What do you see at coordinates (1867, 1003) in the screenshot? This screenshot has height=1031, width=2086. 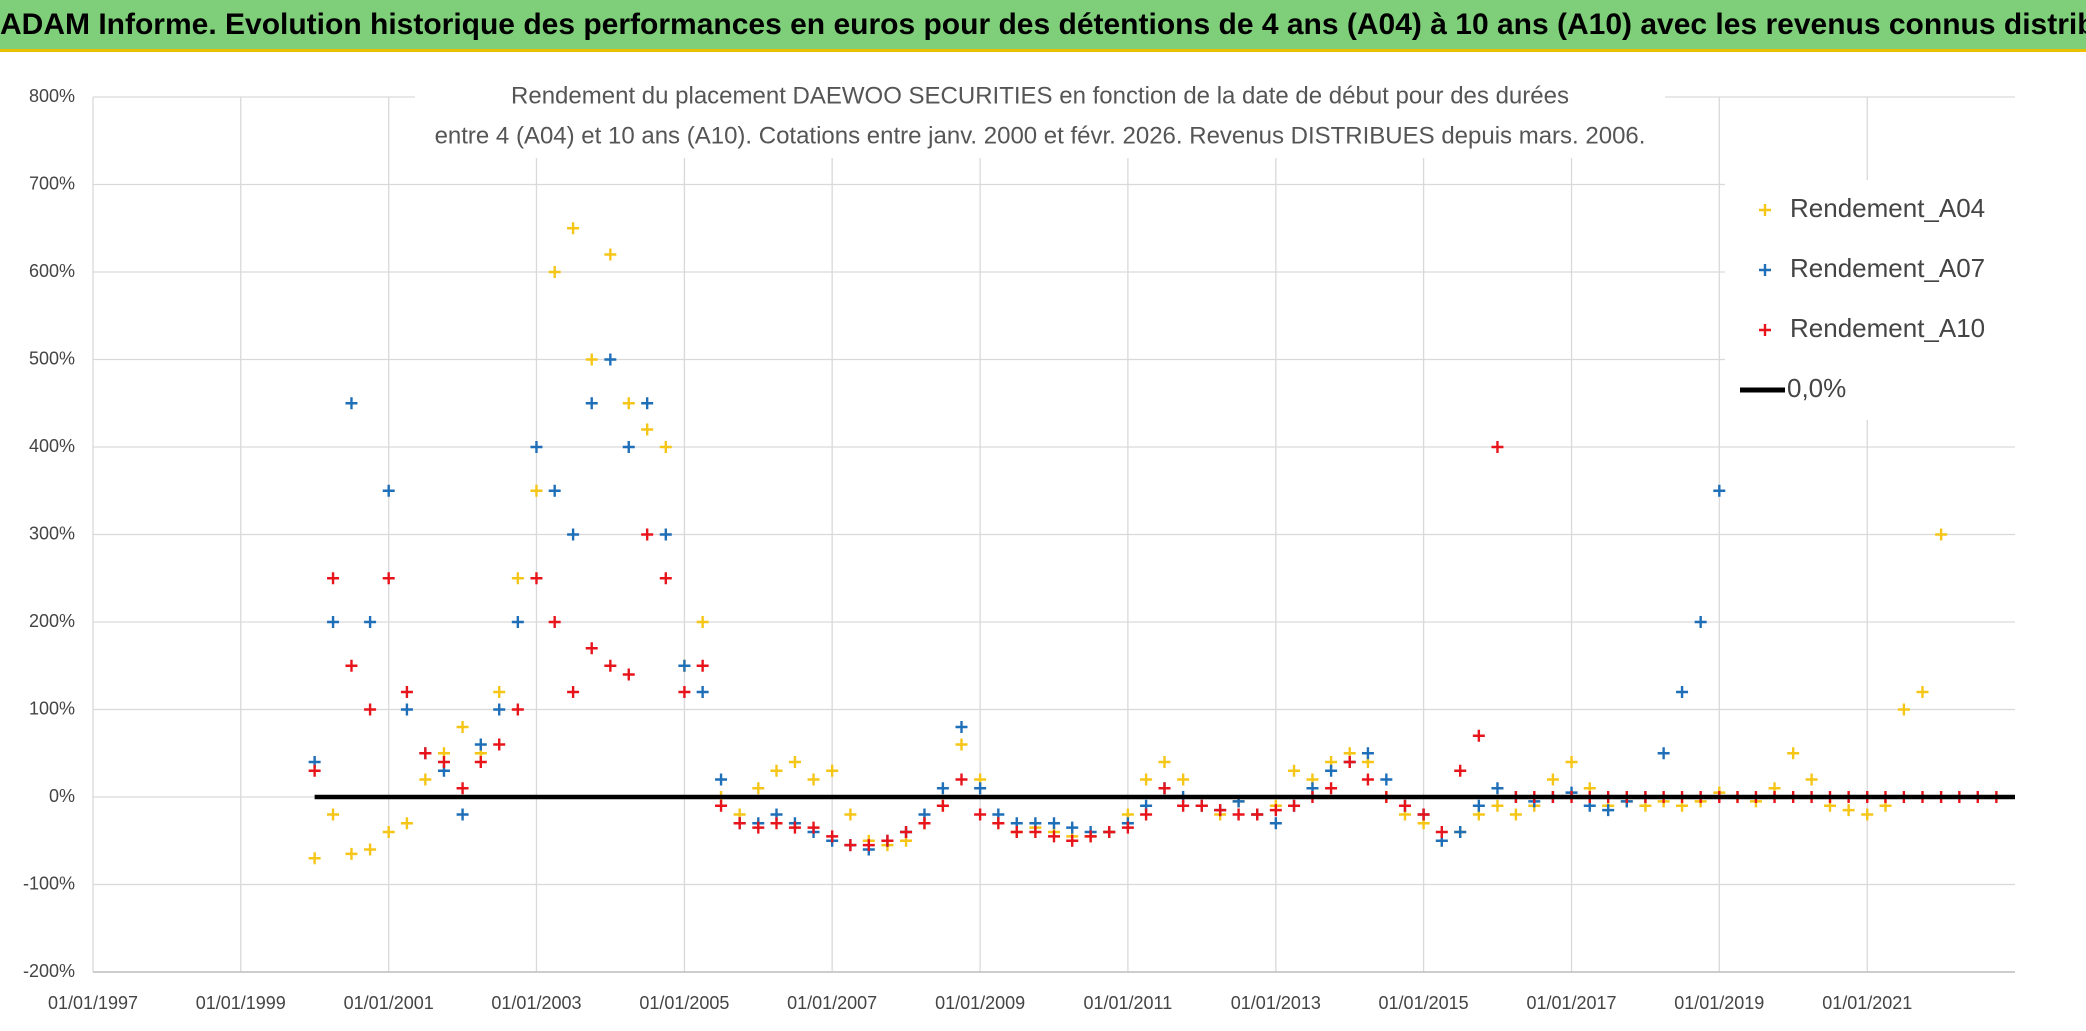 I see `x-tick-label: 01/01/2021` at bounding box center [1867, 1003].